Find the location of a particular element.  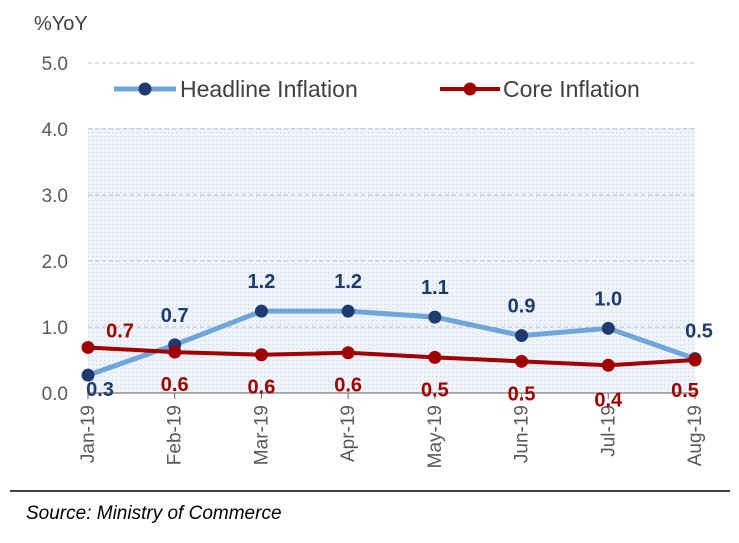

legend-label: Core Inflation is located at coordinates (571, 89).